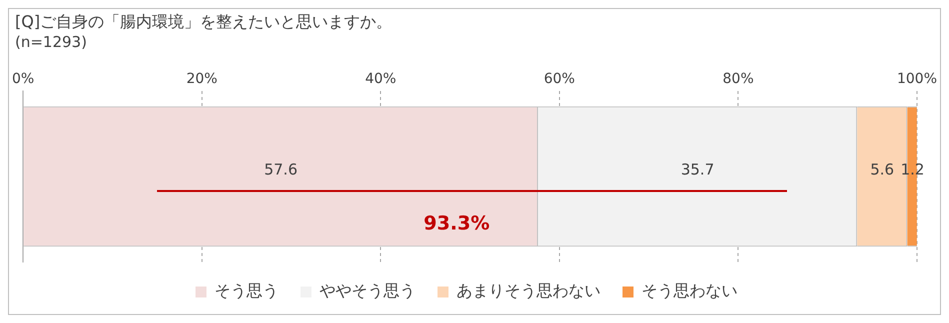 This screenshot has height=323, width=949. Describe the element at coordinates (882, 169) in the screenshot. I see `data-label: 5.6` at that location.